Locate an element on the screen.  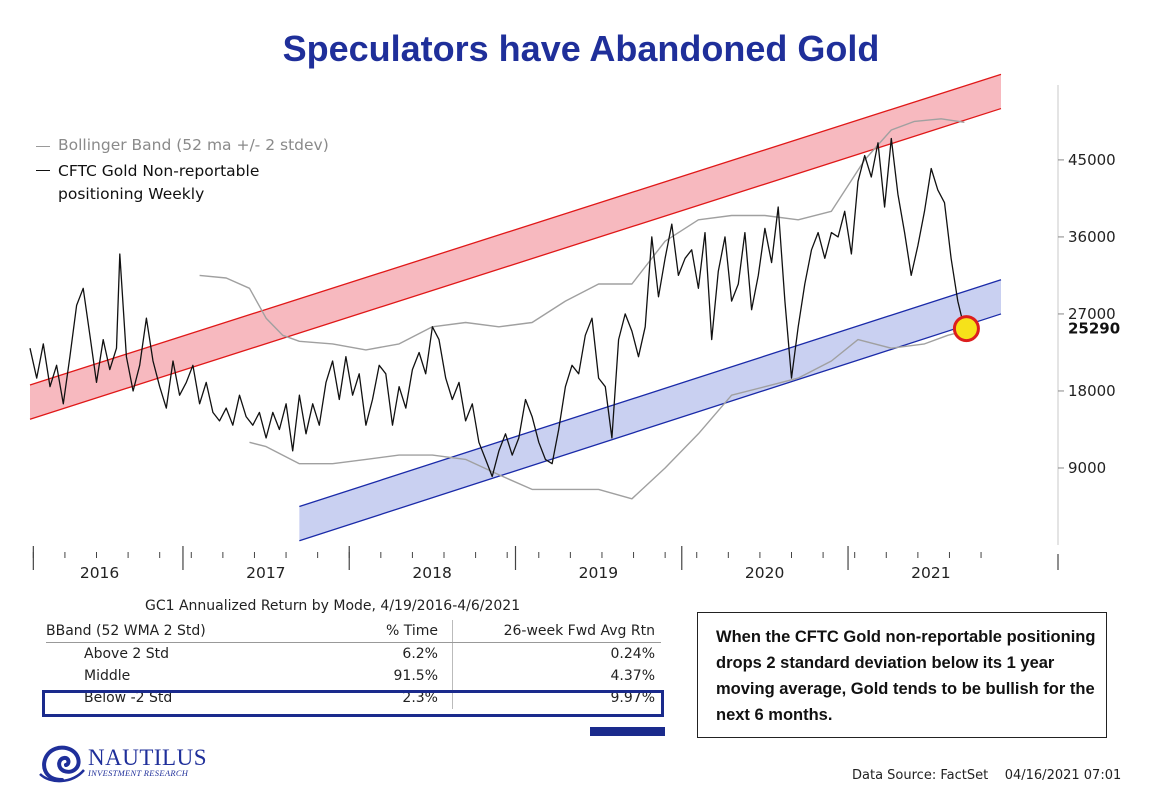
row-return: 0.24% is located at coordinates (632, 654).